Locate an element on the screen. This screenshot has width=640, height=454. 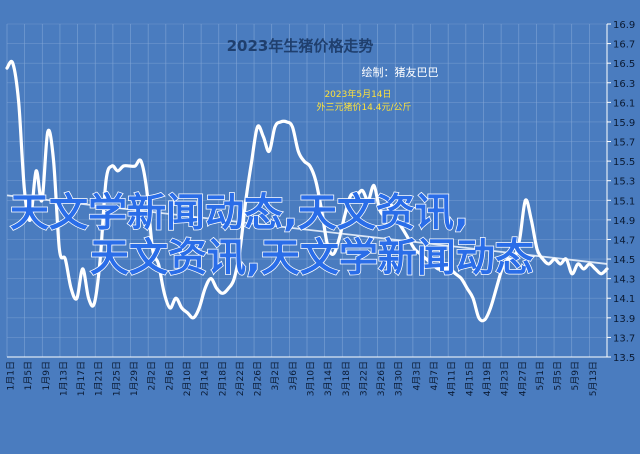
x-tick-label: 2月26日 is located at coordinates (258, 378).